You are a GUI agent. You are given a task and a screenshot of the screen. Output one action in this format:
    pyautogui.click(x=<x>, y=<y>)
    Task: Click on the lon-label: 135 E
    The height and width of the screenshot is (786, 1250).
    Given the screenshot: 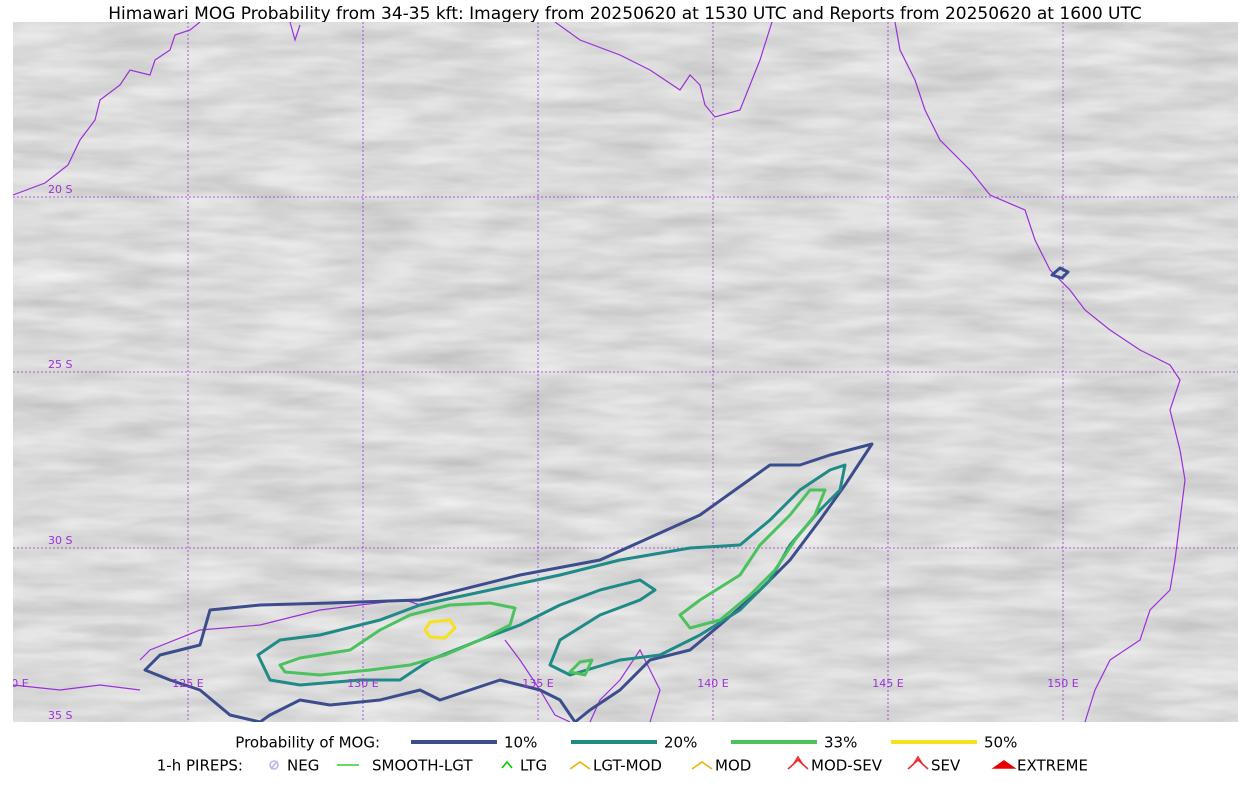 What is the action you would take?
    pyautogui.click(x=537, y=683)
    